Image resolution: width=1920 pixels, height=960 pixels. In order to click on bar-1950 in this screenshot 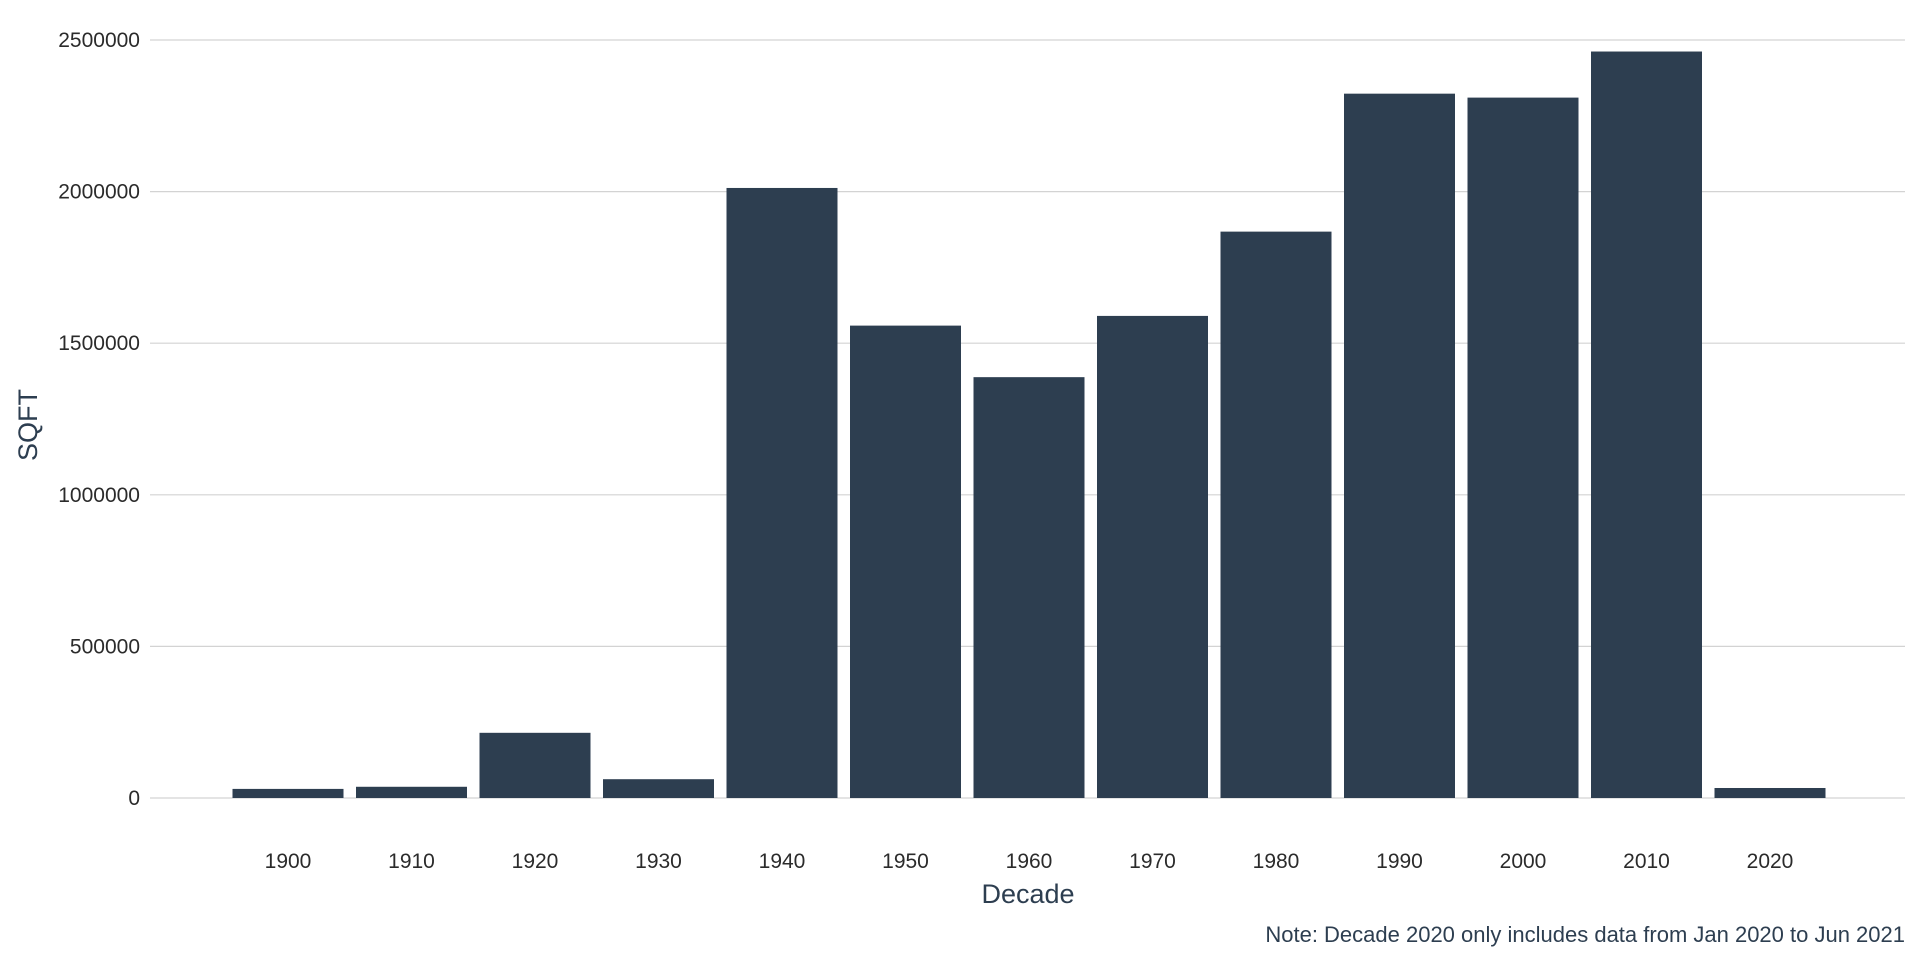, I will do `click(905, 561)`.